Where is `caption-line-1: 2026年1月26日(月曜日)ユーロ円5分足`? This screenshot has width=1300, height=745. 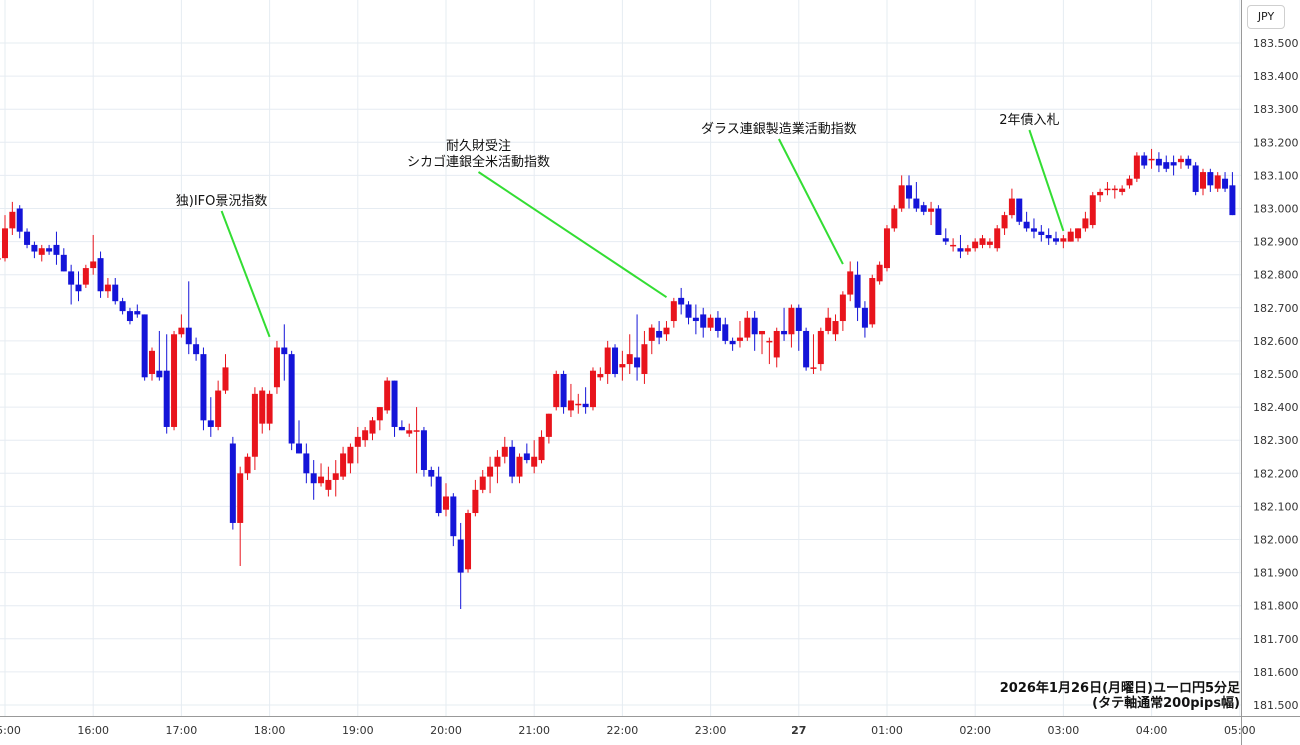
caption-line-1: 2026年1月26日(月曜日)ユーロ円5分足 is located at coordinates (1119, 688).